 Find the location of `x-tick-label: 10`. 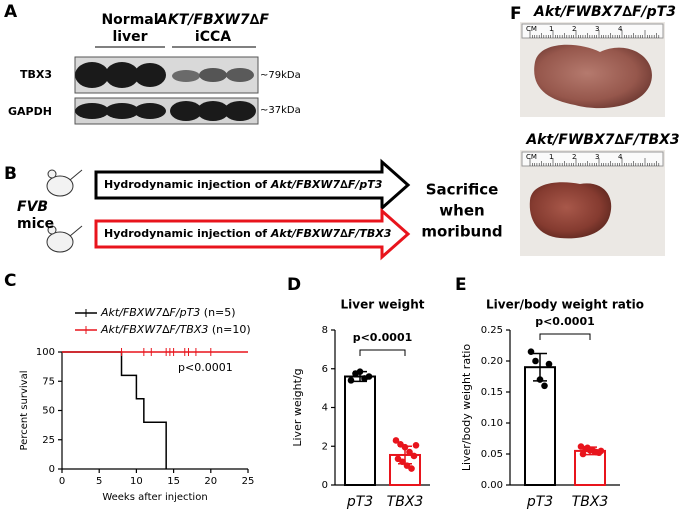

x-tick-label: 10 is located at coordinates (136, 481).